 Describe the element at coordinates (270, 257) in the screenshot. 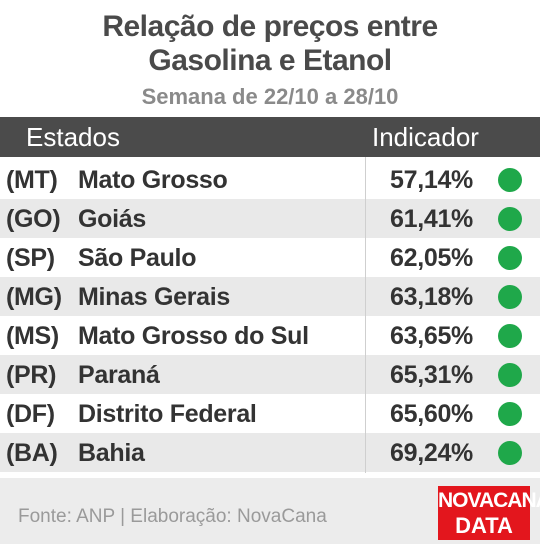

I see `table-row: (SP) São Paulo 62,05%` at that location.